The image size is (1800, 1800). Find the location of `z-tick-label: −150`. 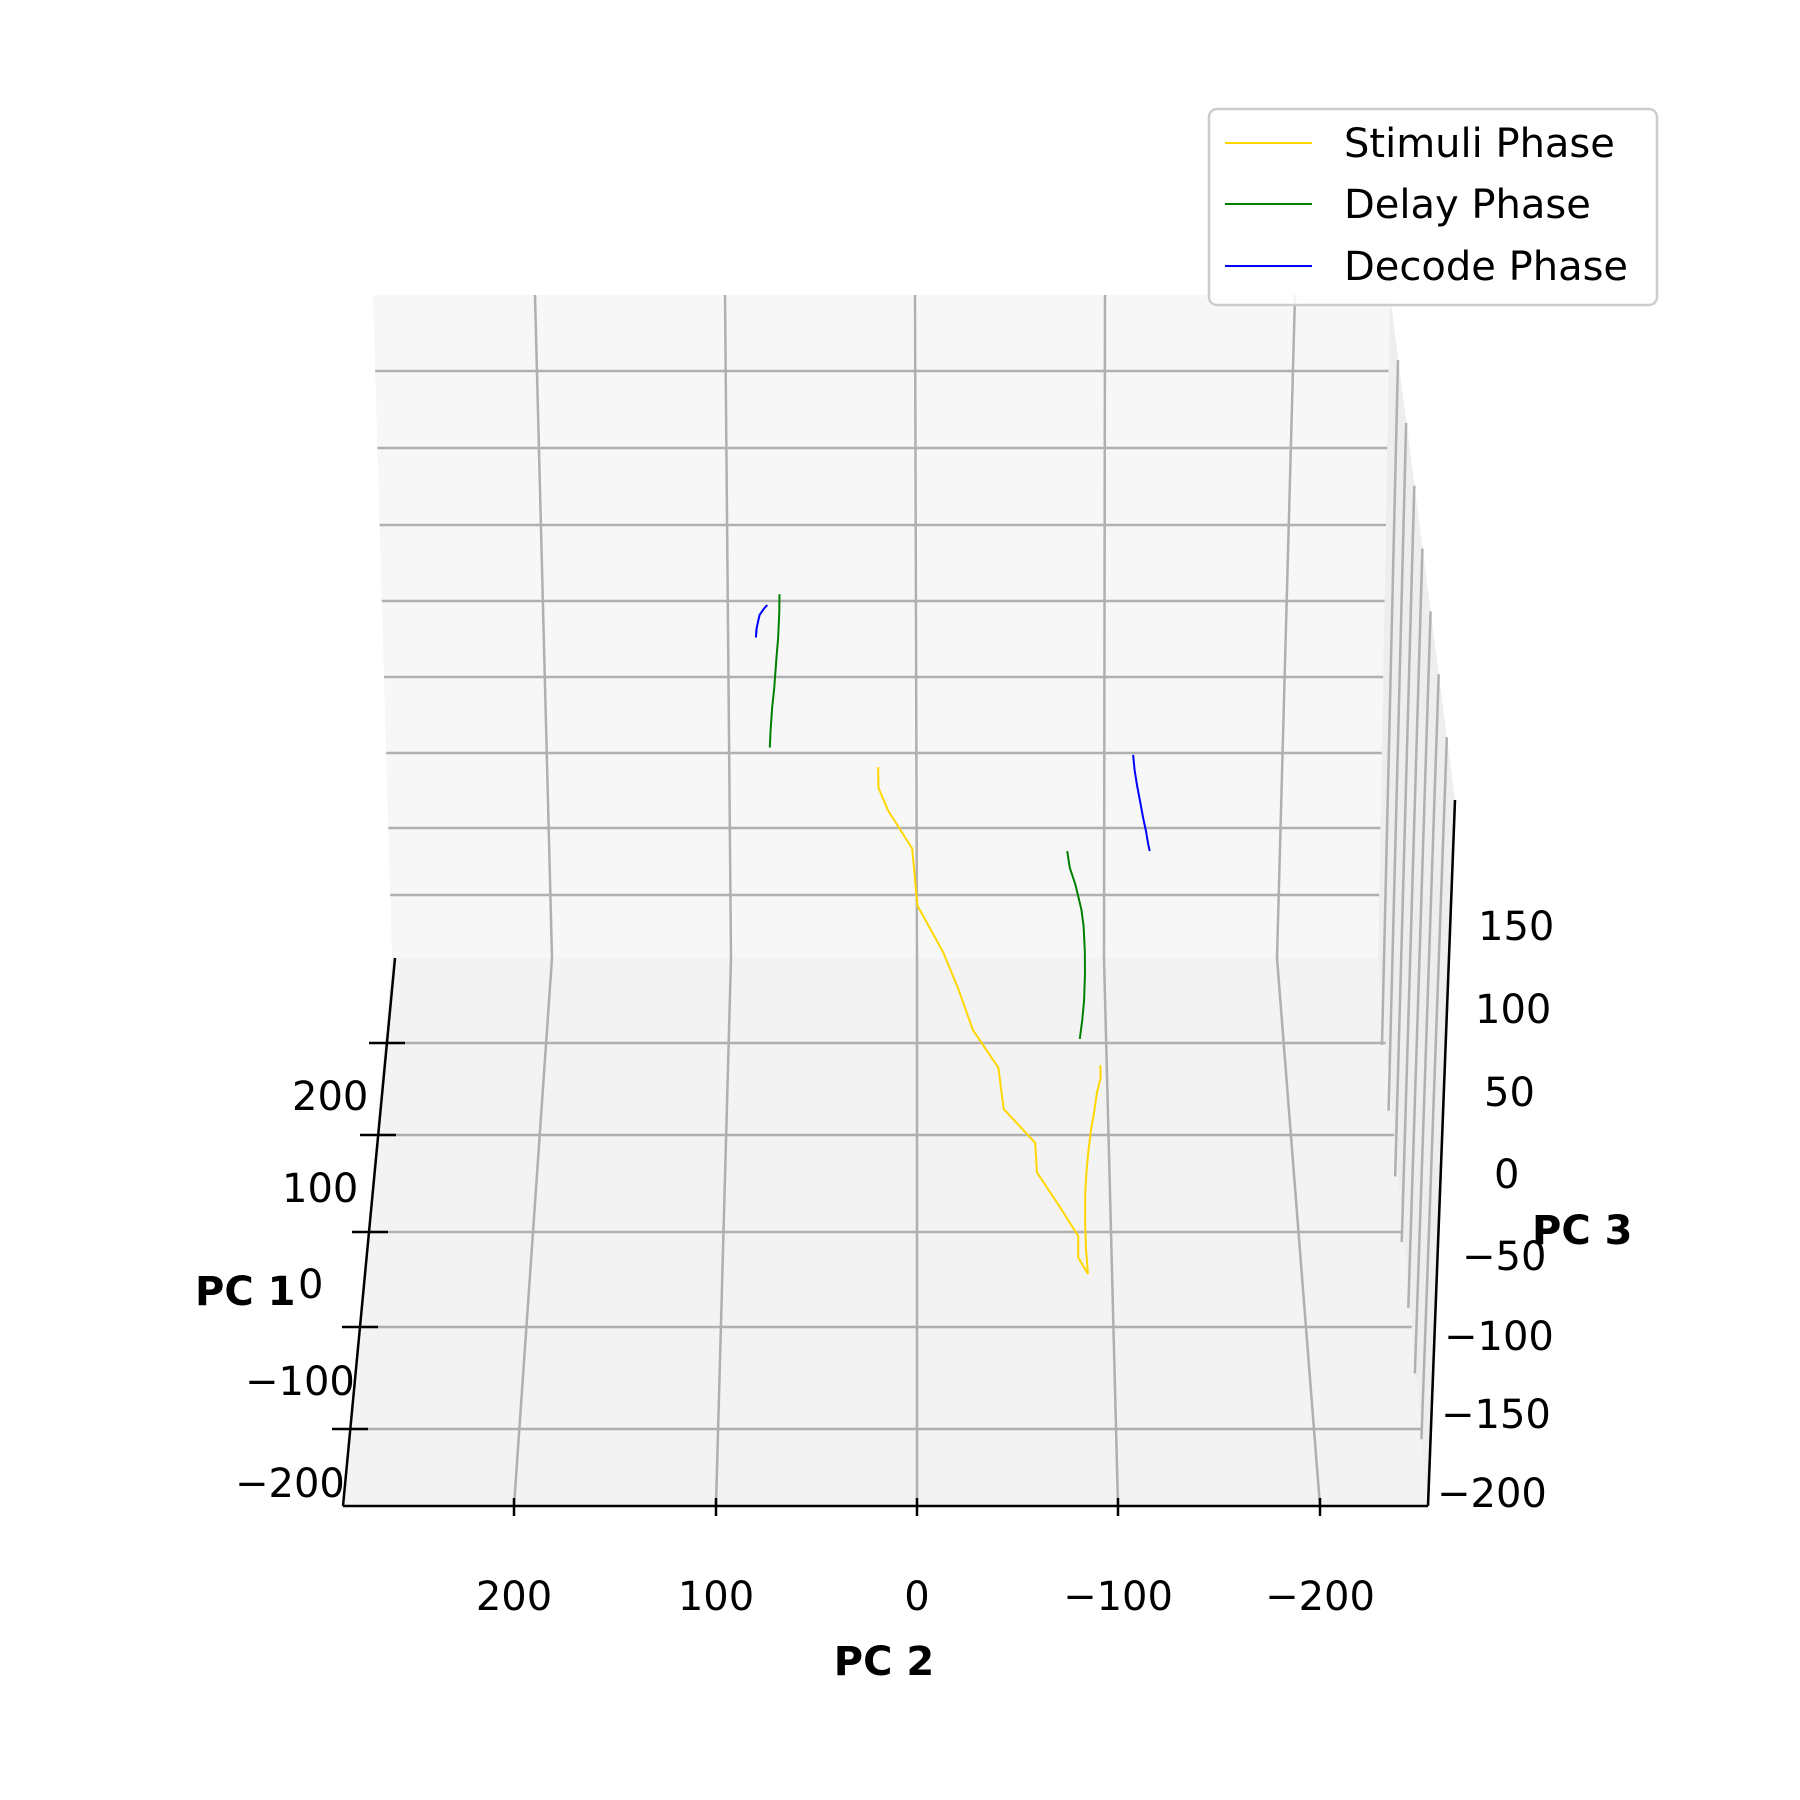

z-tick-label: −150 is located at coordinates (1496, 1415).